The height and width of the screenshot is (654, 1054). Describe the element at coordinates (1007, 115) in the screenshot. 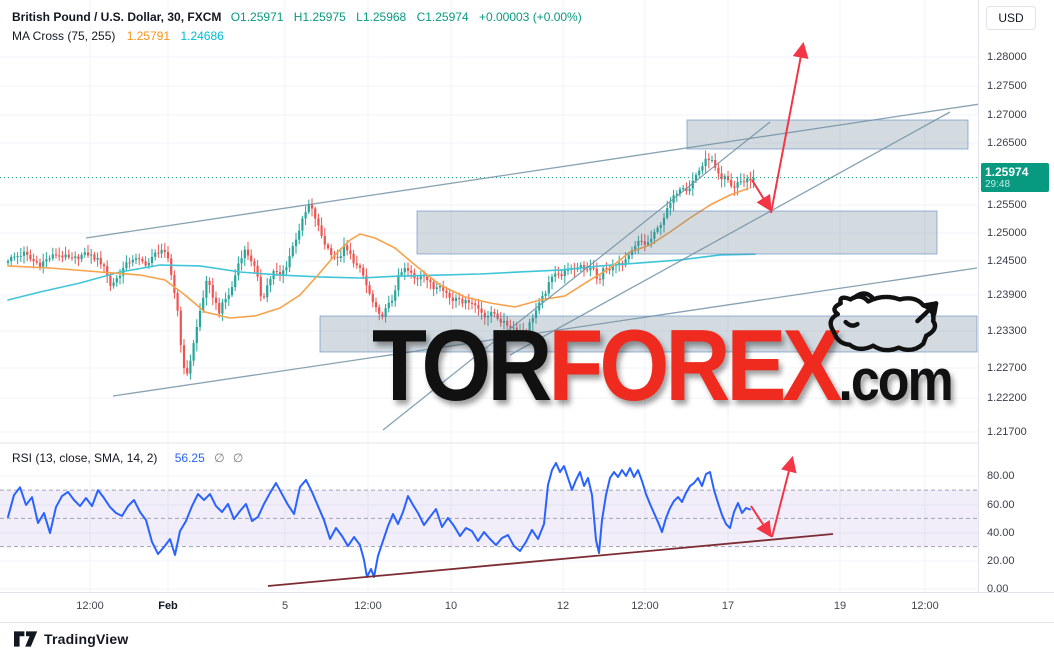

I see `price-tick-label: 1.27000` at that location.